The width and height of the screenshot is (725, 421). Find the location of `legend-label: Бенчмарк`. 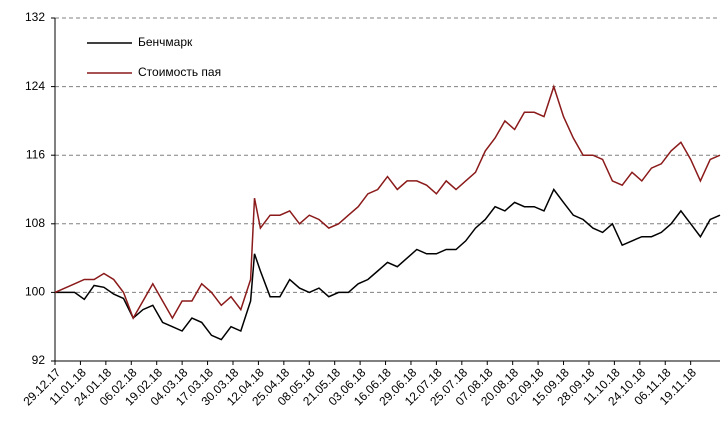

legend-label: Бенчмарк is located at coordinates (165, 42).